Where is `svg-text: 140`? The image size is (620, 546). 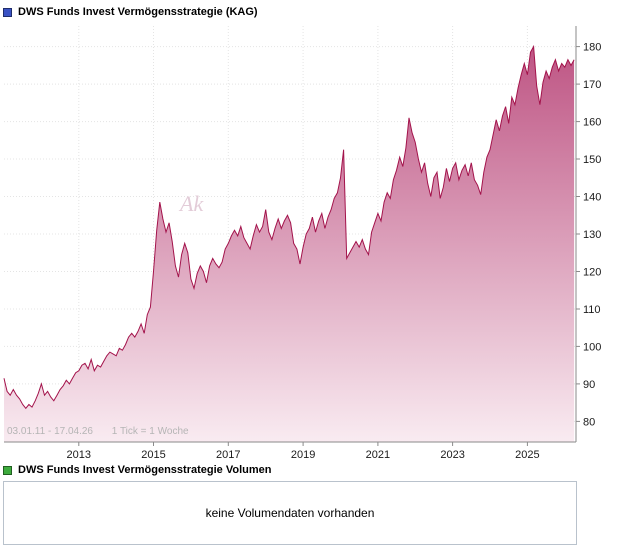
svg-text: 140 is located at coordinates (592, 198).